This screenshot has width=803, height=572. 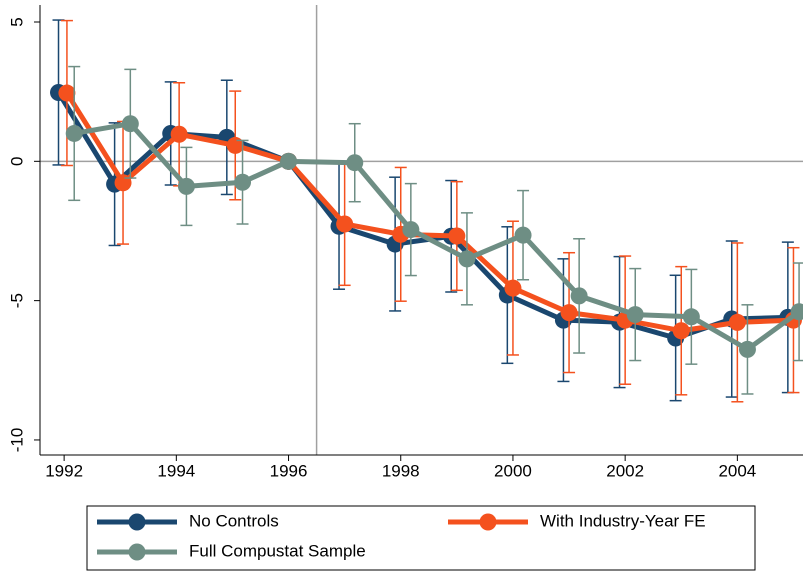 I want to click on legend-label: Full Compustat Sample, so click(x=277, y=550).